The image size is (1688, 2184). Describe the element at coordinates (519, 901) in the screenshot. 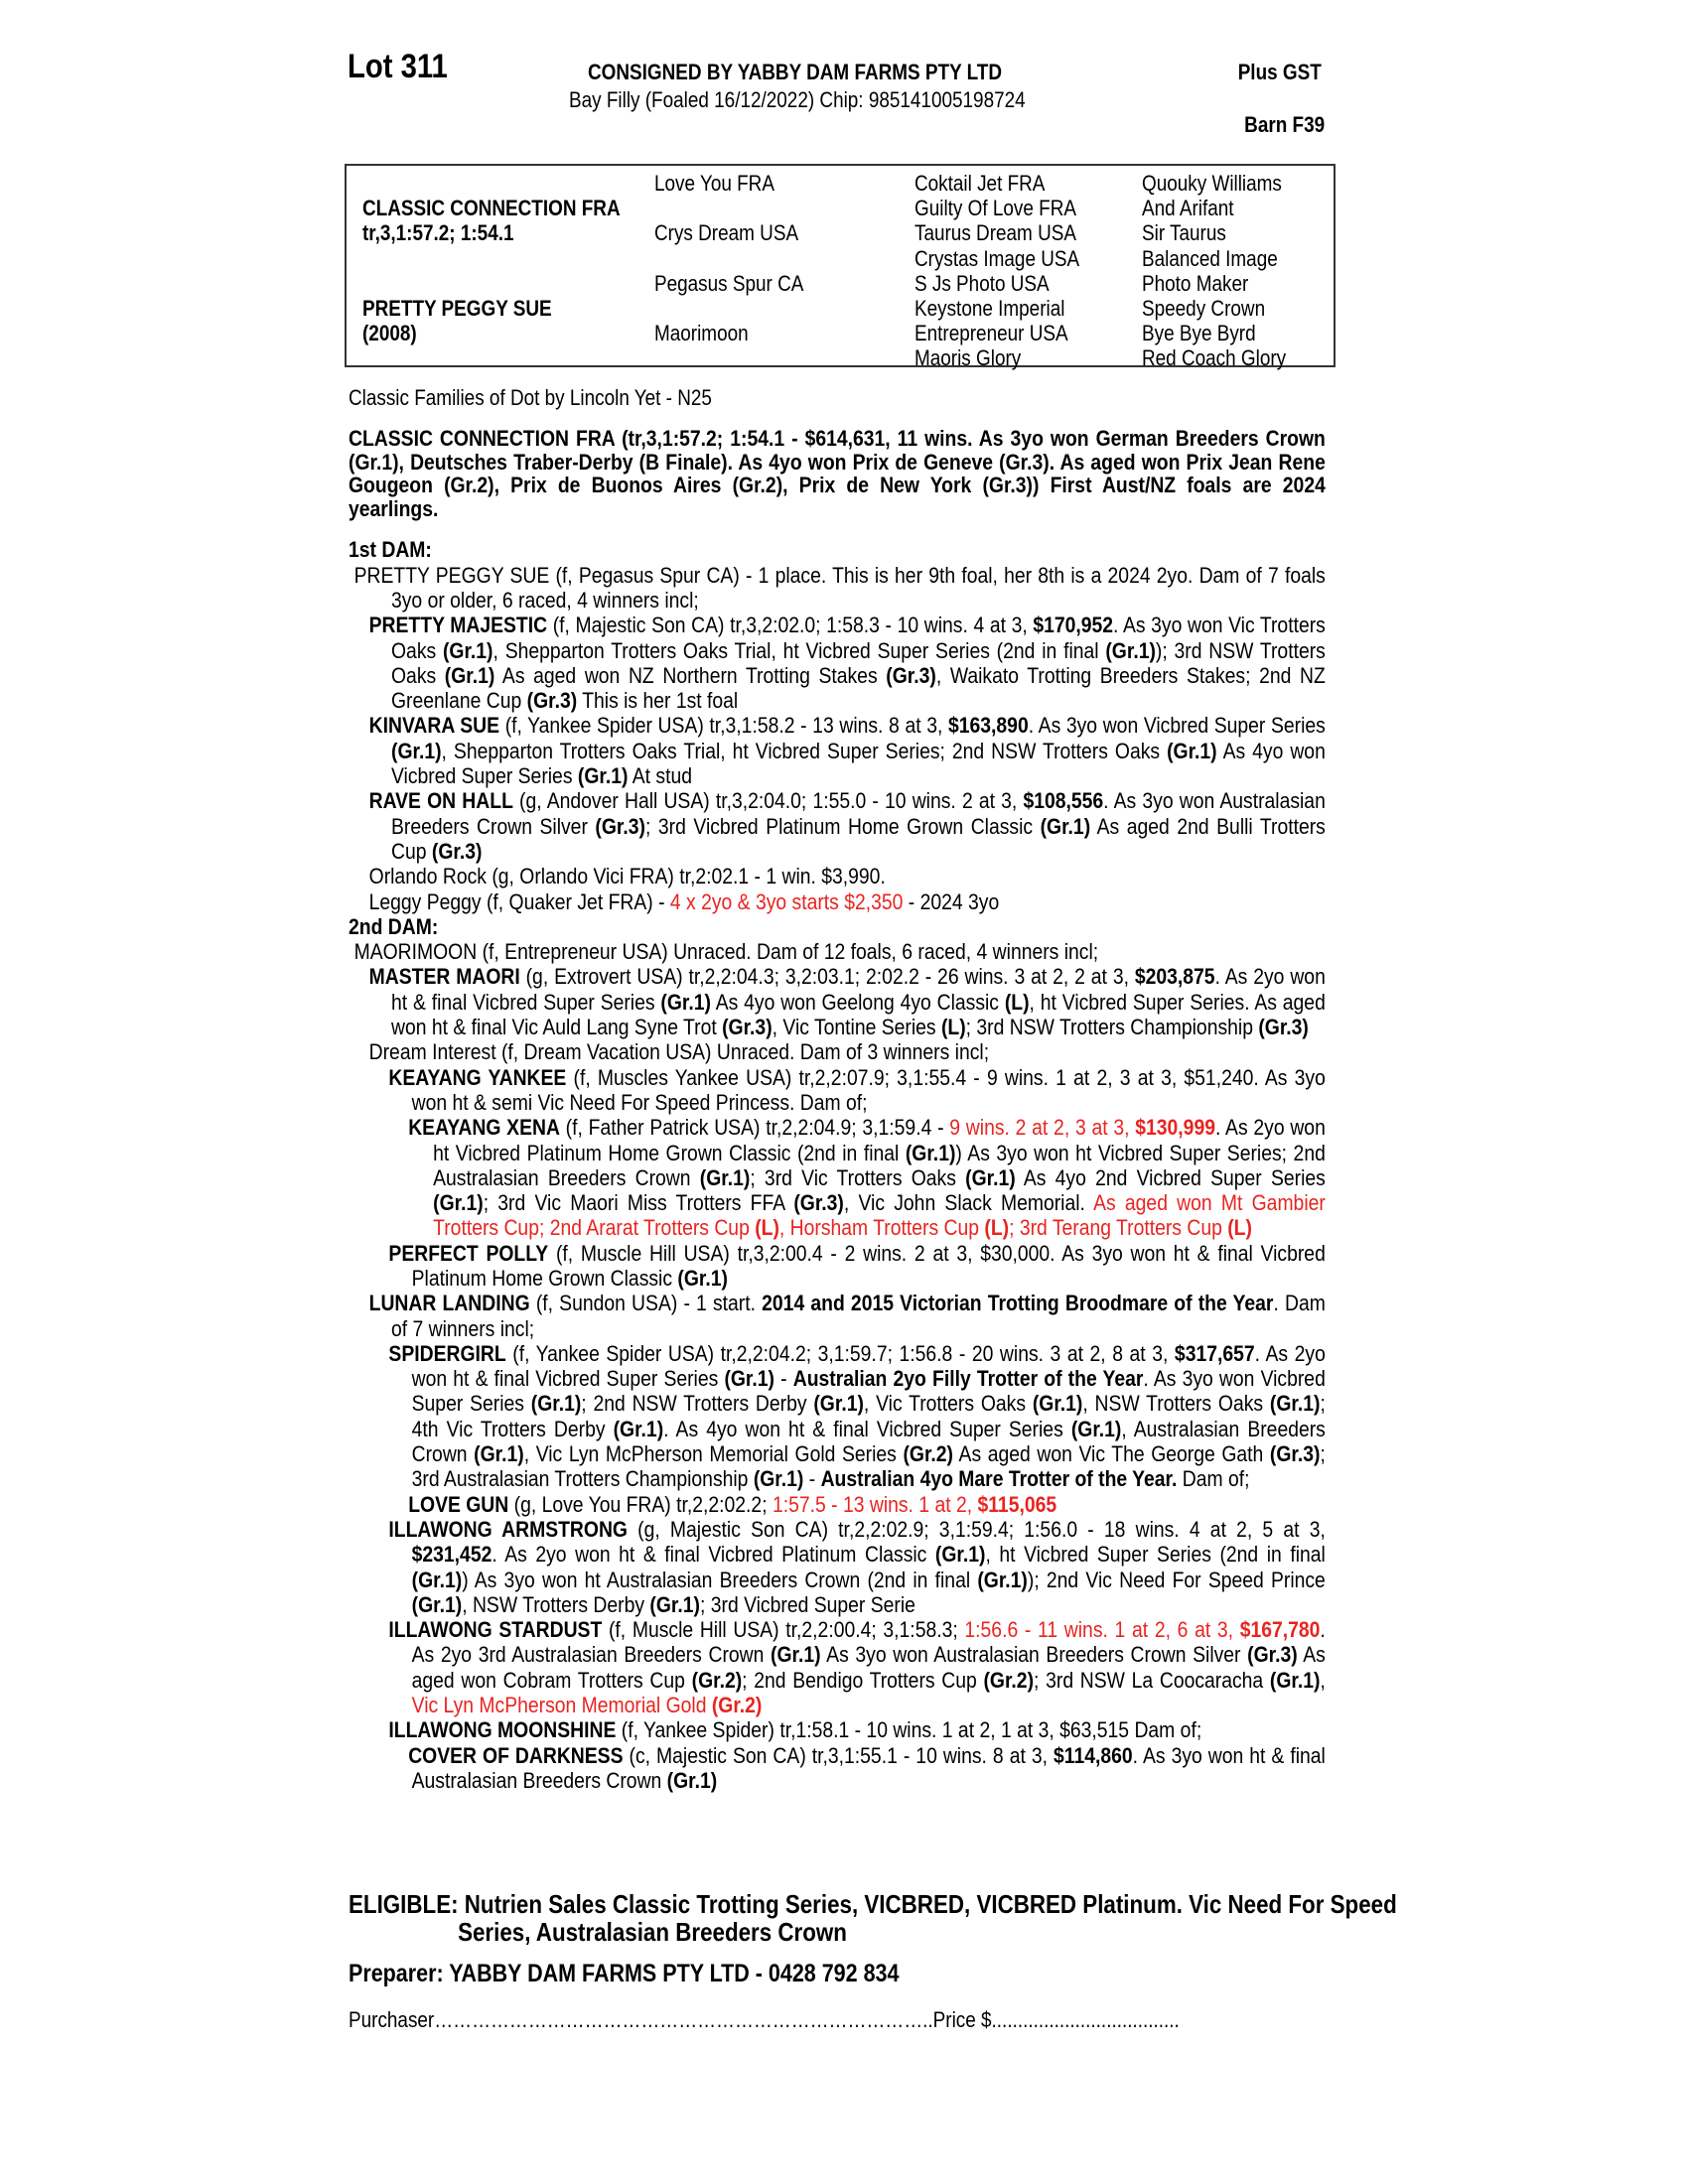

I see `text: Leggy Peggy (f, Quaker Jet FRA) -` at that location.